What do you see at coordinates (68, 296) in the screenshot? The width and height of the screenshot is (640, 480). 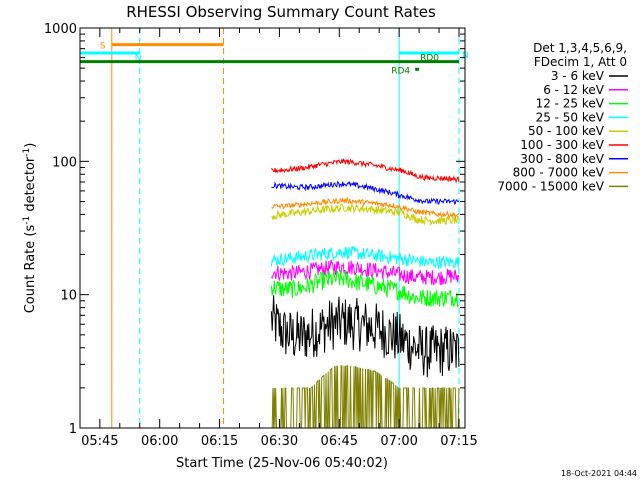 I see `y-tick-label: 10` at bounding box center [68, 296].